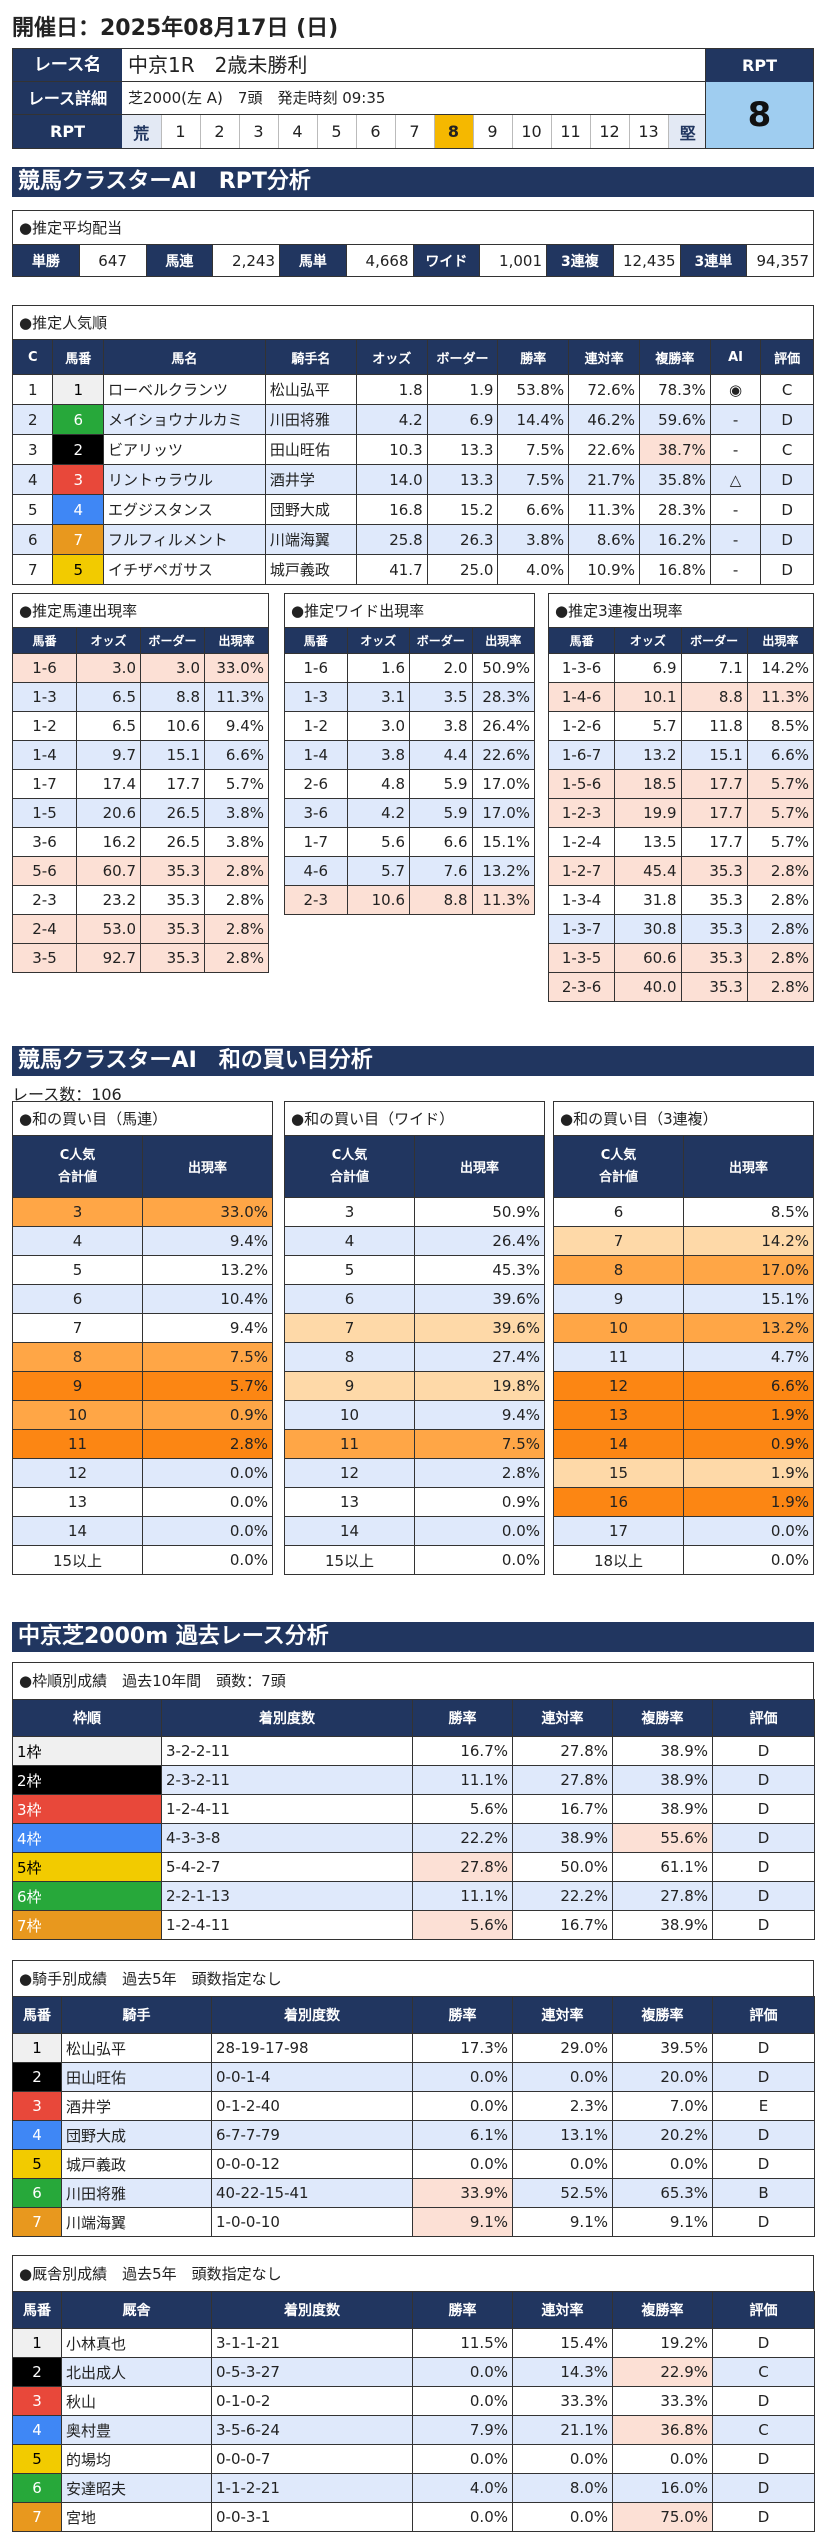  I want to click on waku-label: 7枠, so click(87, 1925).